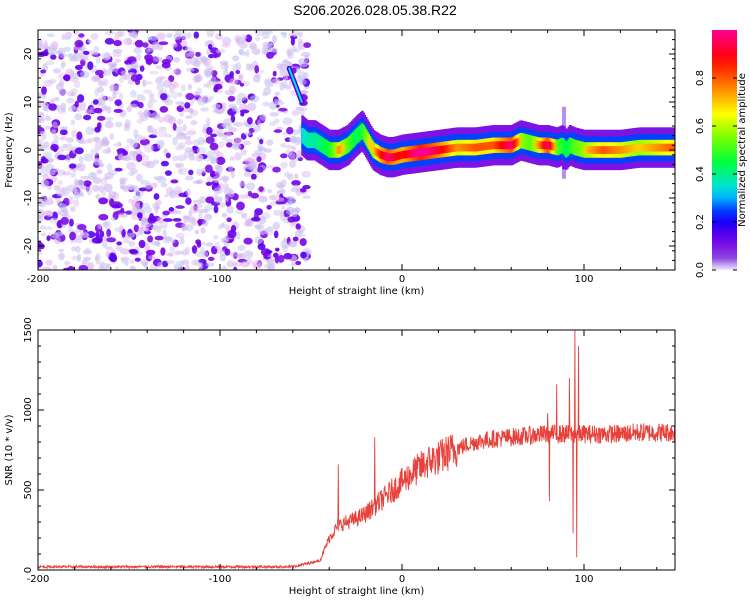  What do you see at coordinates (220, 579) in the screenshot?
I see `snr-xtick-label: -100` at bounding box center [220, 579].